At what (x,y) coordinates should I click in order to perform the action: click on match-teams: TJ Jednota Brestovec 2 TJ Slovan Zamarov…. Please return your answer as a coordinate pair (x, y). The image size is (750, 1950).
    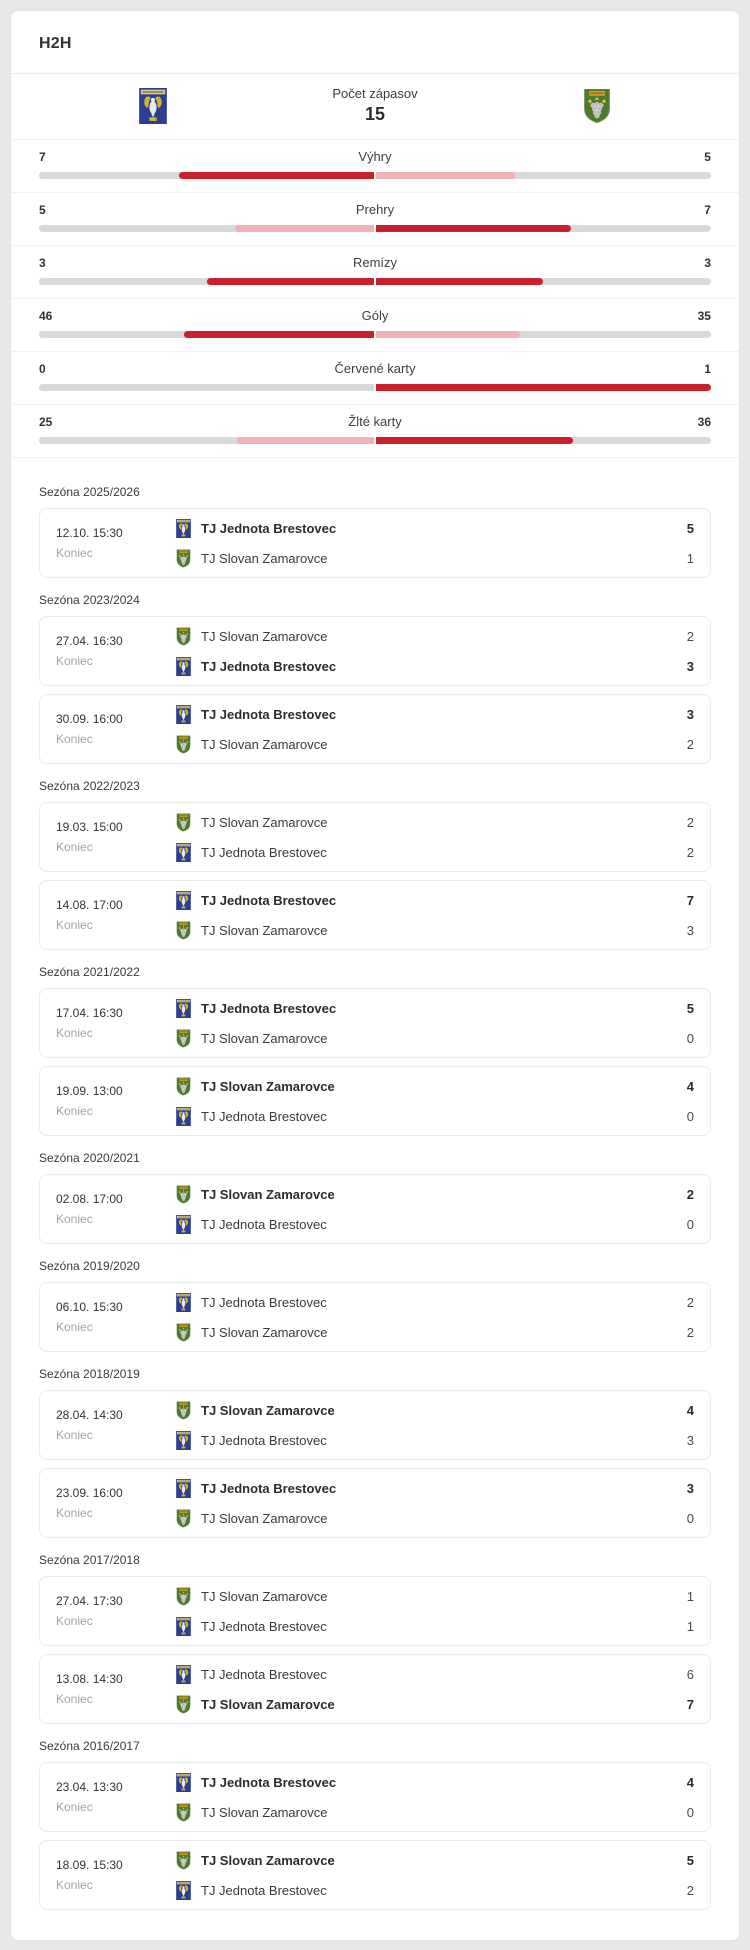
    Looking at the image, I should click on (423, 1317).